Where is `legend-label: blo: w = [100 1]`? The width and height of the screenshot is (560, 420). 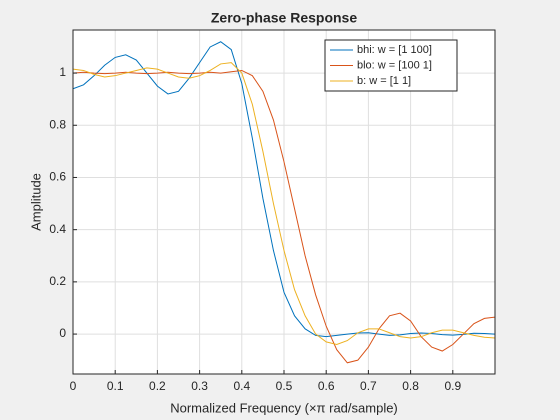
legend-label: blo: w = [100 1] is located at coordinates (394, 65).